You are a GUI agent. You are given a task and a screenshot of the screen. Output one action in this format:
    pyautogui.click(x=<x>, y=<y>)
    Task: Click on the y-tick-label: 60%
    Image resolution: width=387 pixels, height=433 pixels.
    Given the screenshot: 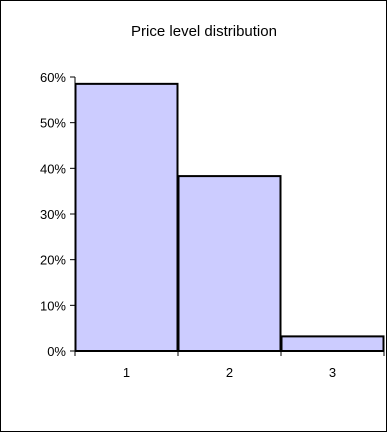 What is the action you would take?
    pyautogui.click(x=53, y=77)
    